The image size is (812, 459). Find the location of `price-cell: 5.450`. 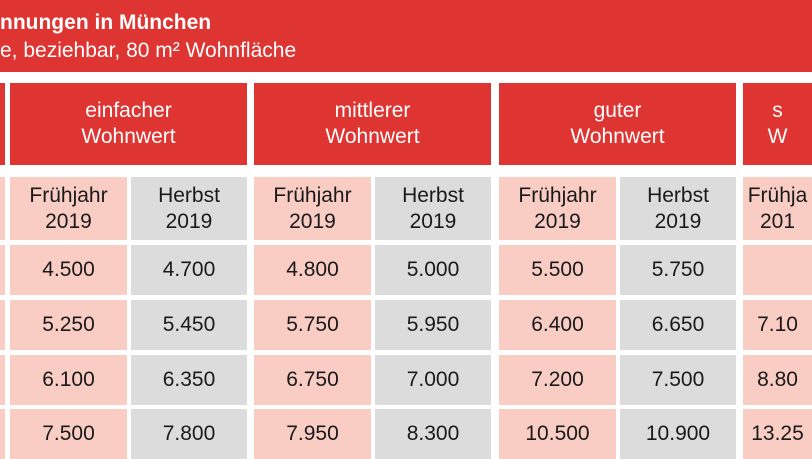

price-cell: 5.450 is located at coordinates (189, 325).